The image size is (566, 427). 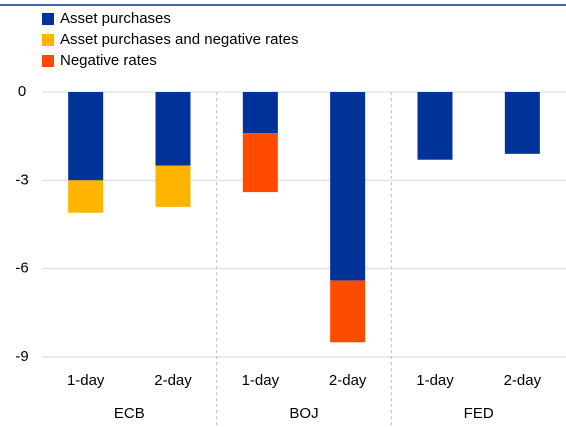 I want to click on group-label: BOJ, so click(x=303, y=413).